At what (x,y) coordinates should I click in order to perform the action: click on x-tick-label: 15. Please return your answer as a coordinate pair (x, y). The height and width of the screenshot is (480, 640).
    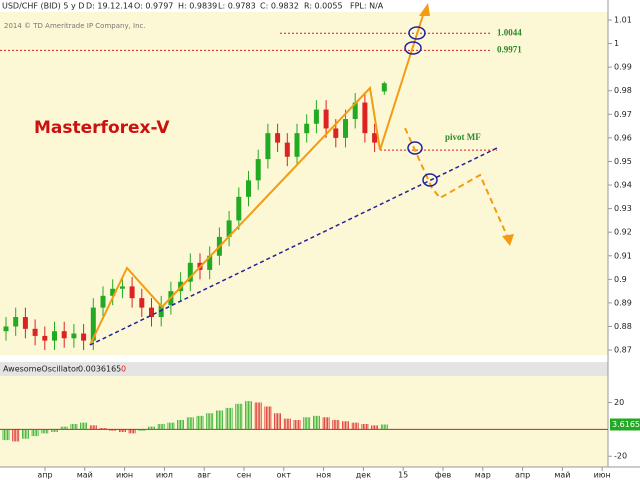
    Looking at the image, I should click on (403, 475).